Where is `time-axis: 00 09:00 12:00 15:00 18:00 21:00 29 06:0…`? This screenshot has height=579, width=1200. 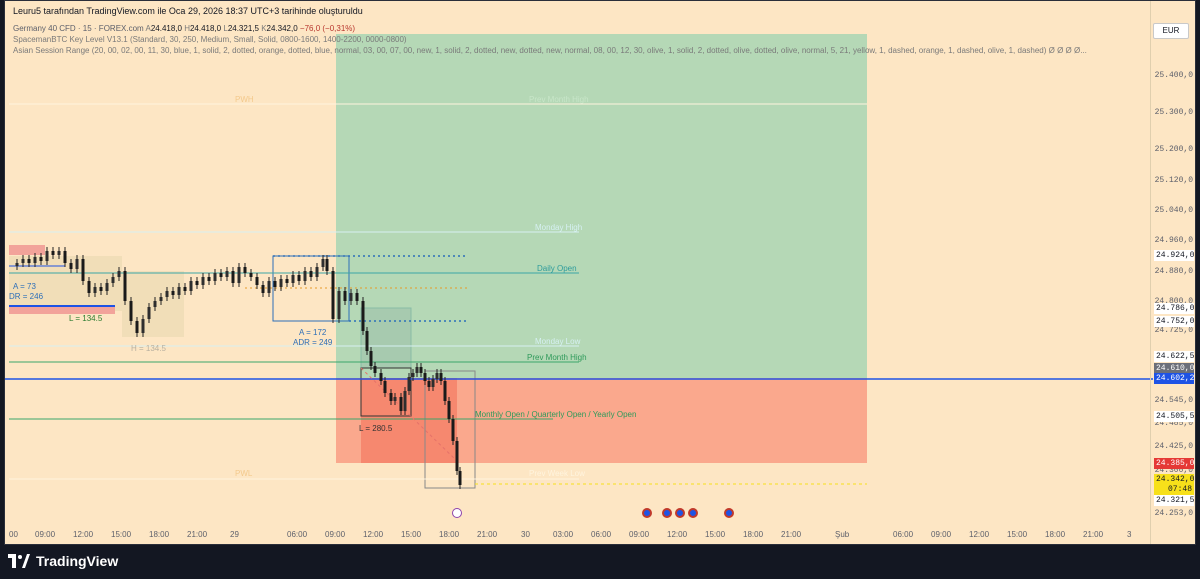 time-axis: 00 09:00 12:00 15:00 18:00 21:00 29 06:0… is located at coordinates (579, 534).